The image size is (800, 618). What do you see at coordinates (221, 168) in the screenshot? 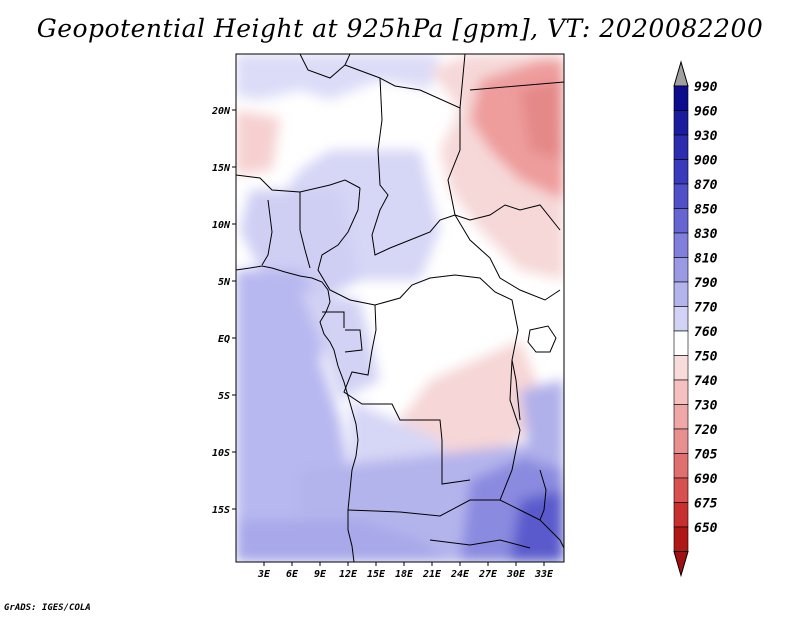
I see `lat-label-15n: 15N` at bounding box center [221, 168].